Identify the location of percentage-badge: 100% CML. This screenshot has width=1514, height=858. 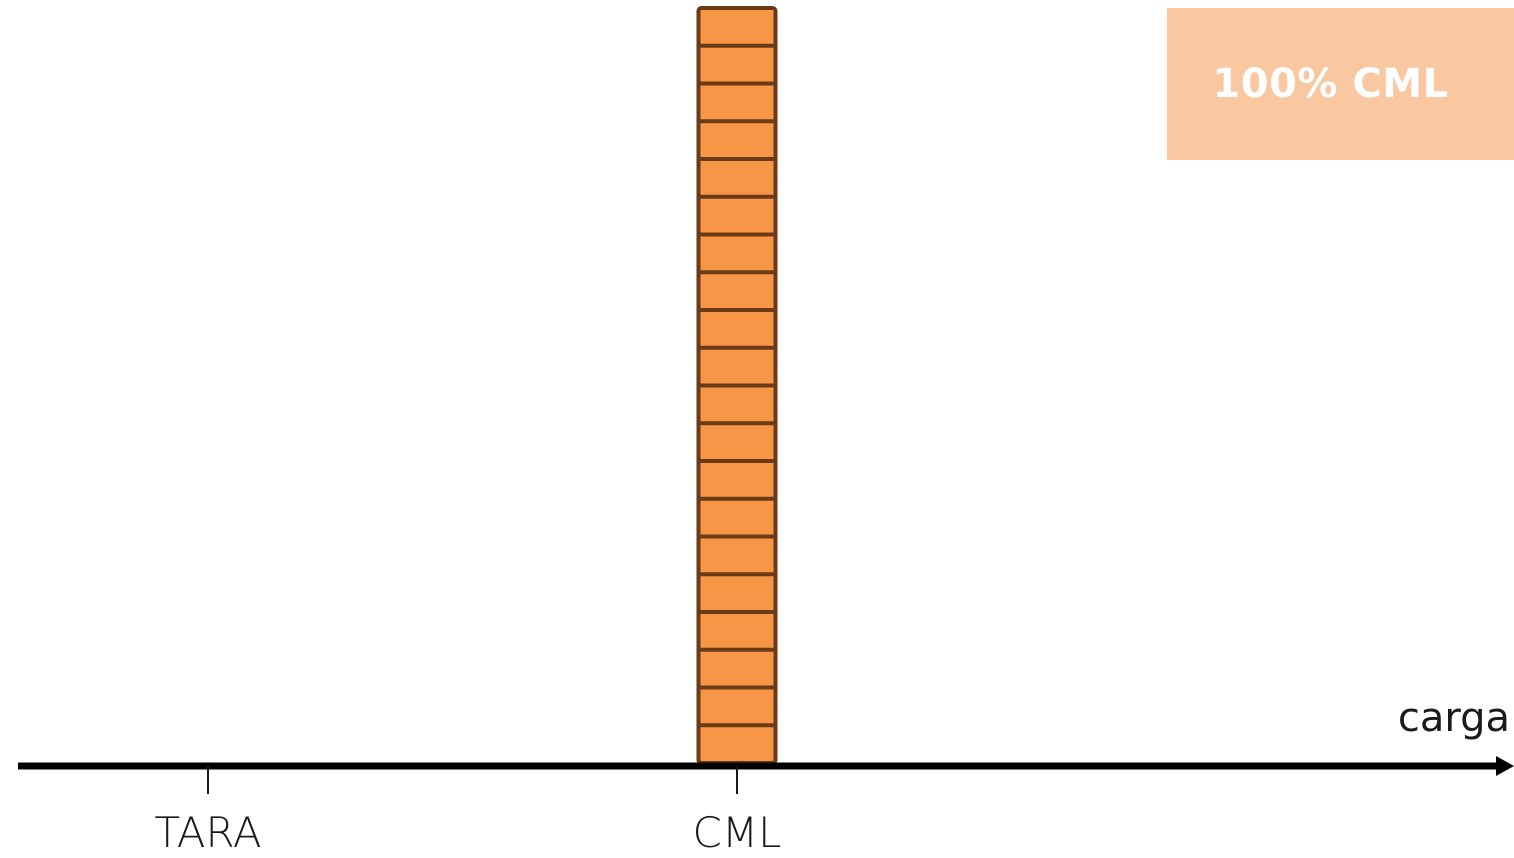
(1340, 84).